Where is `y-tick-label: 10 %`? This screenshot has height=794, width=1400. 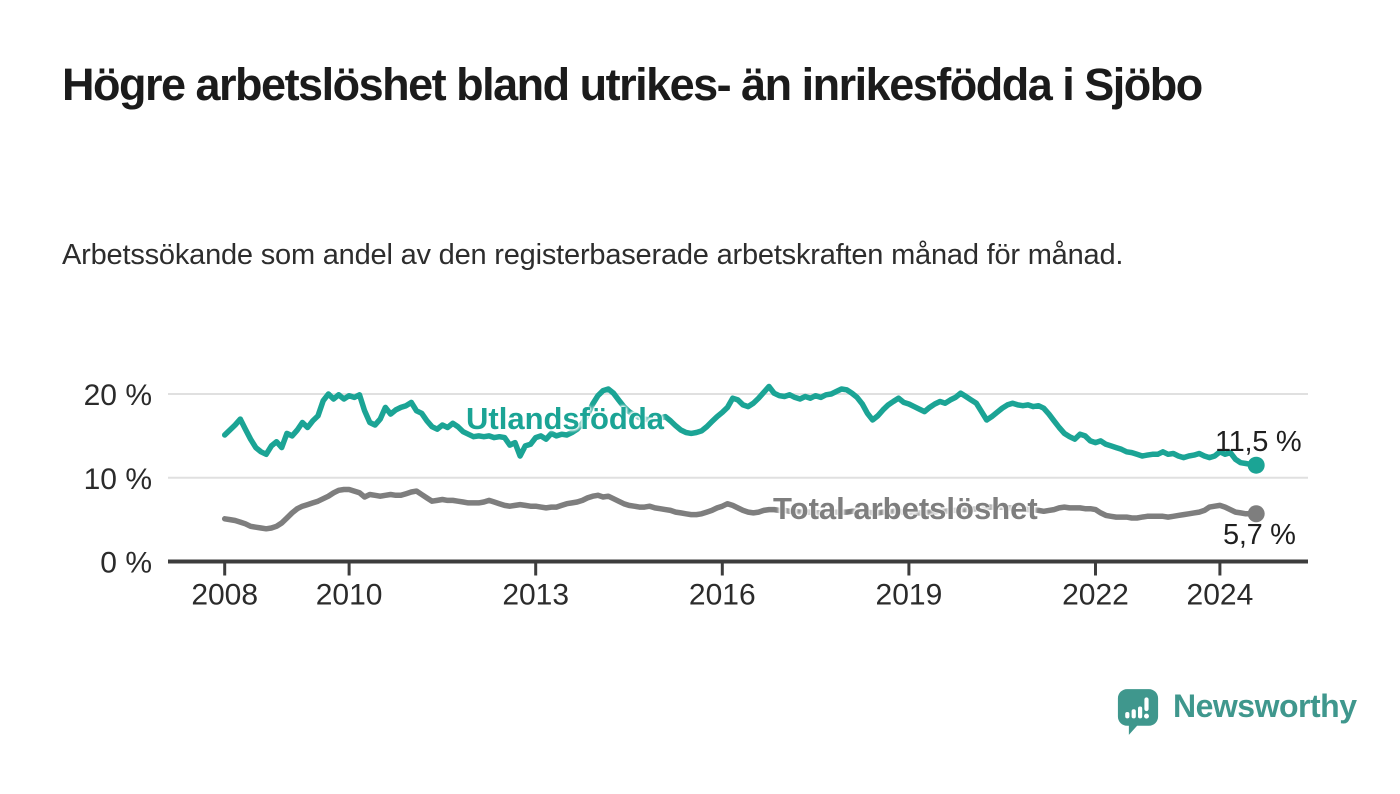 y-tick-label: 10 % is located at coordinates (118, 479).